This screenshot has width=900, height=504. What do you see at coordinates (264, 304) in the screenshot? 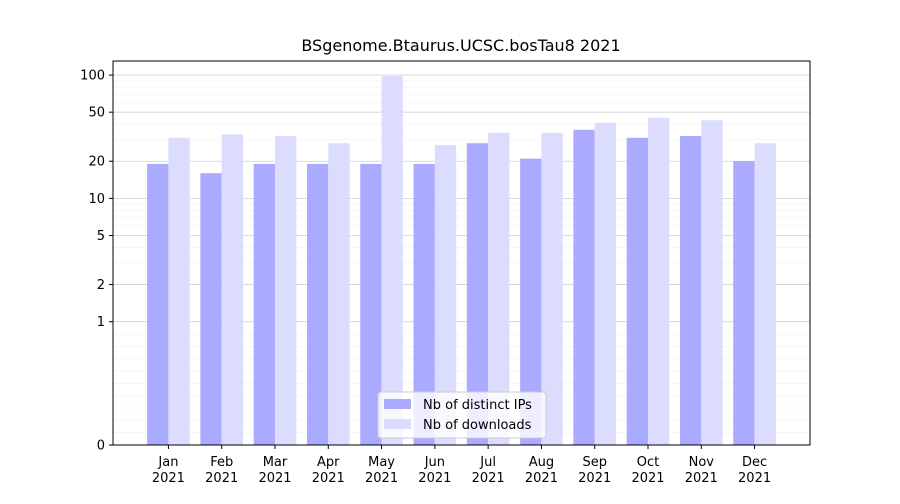
I see `bar-distinct-ips-mar` at bounding box center [264, 304].